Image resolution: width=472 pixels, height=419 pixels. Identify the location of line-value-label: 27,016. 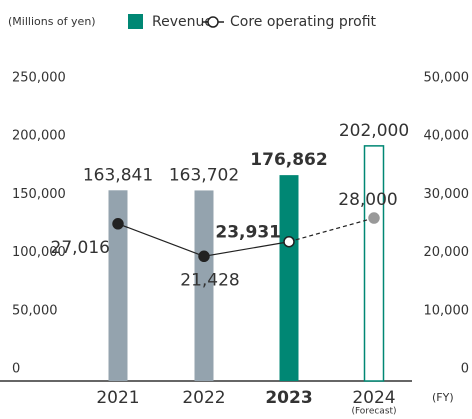
(80, 248).